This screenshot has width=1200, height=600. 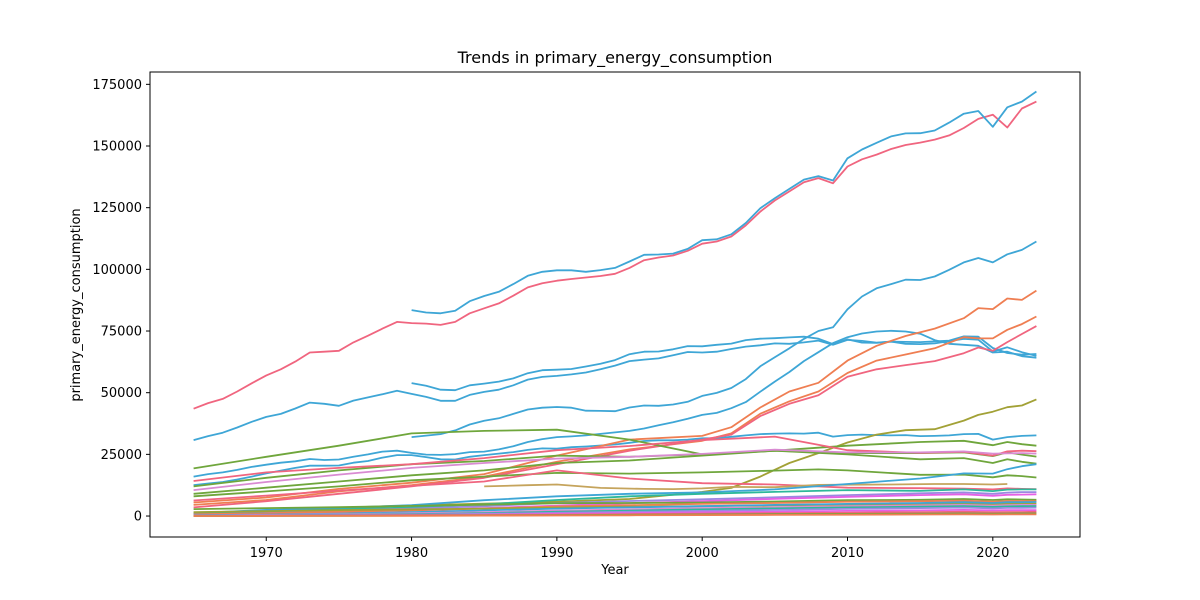 What do you see at coordinates (76, 304) in the screenshot?
I see `y-axis-title: primary_energy_consumption` at bounding box center [76, 304].